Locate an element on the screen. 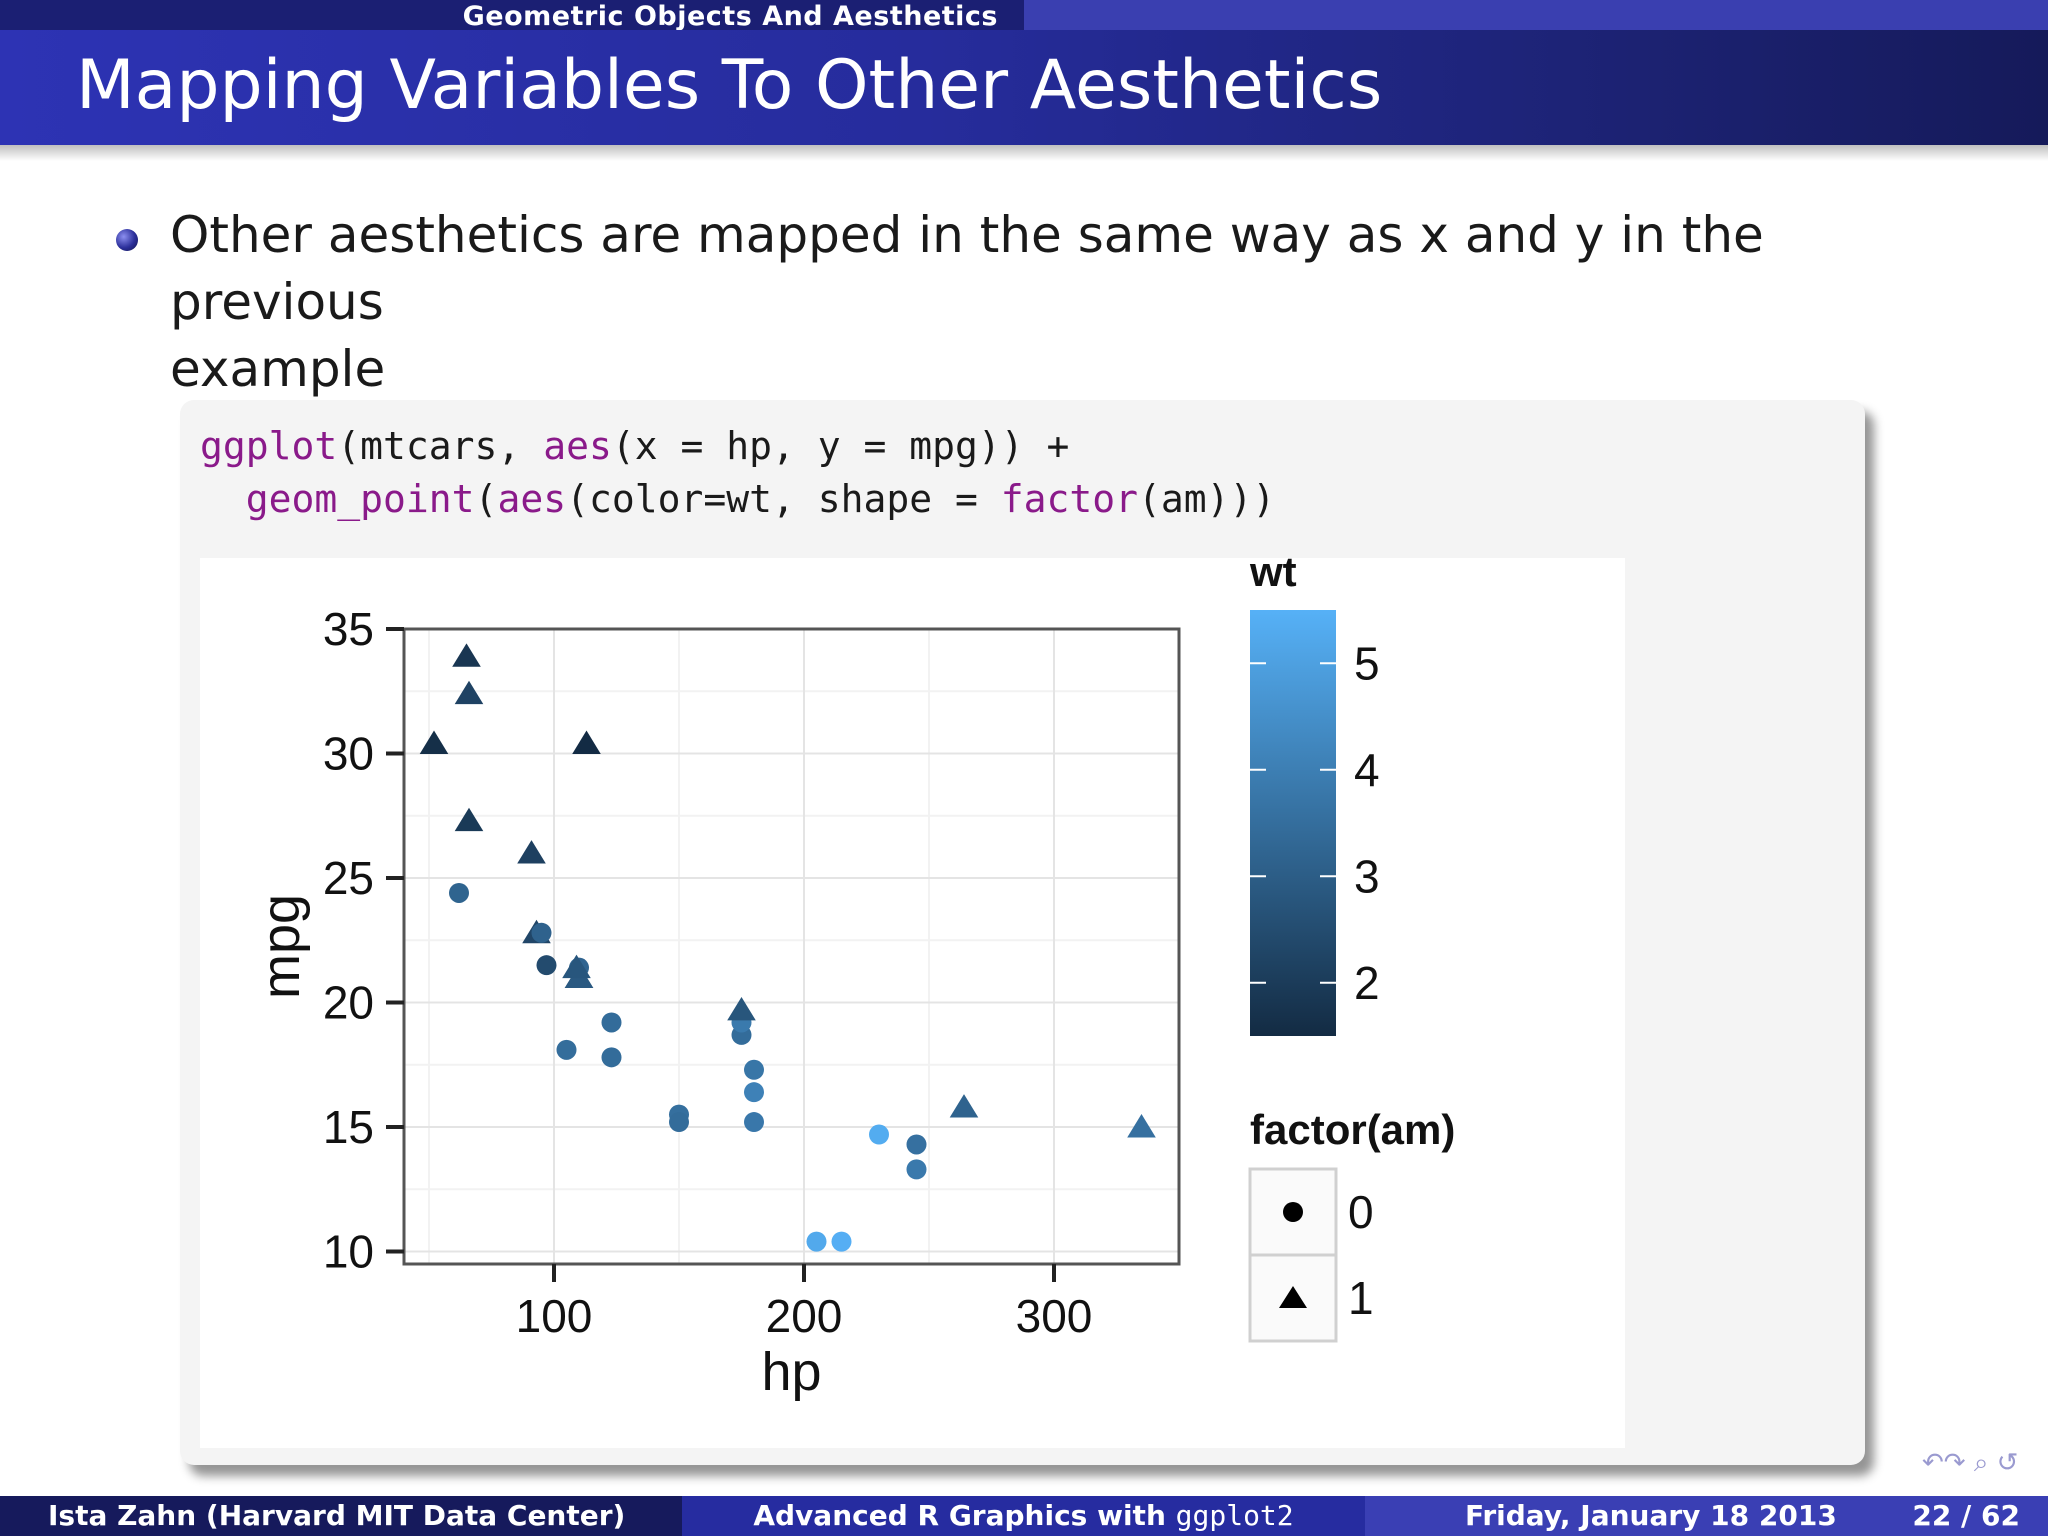  footer-talk-title: Advanced R Graphics with ggplot2 is located at coordinates (1023, 1516).